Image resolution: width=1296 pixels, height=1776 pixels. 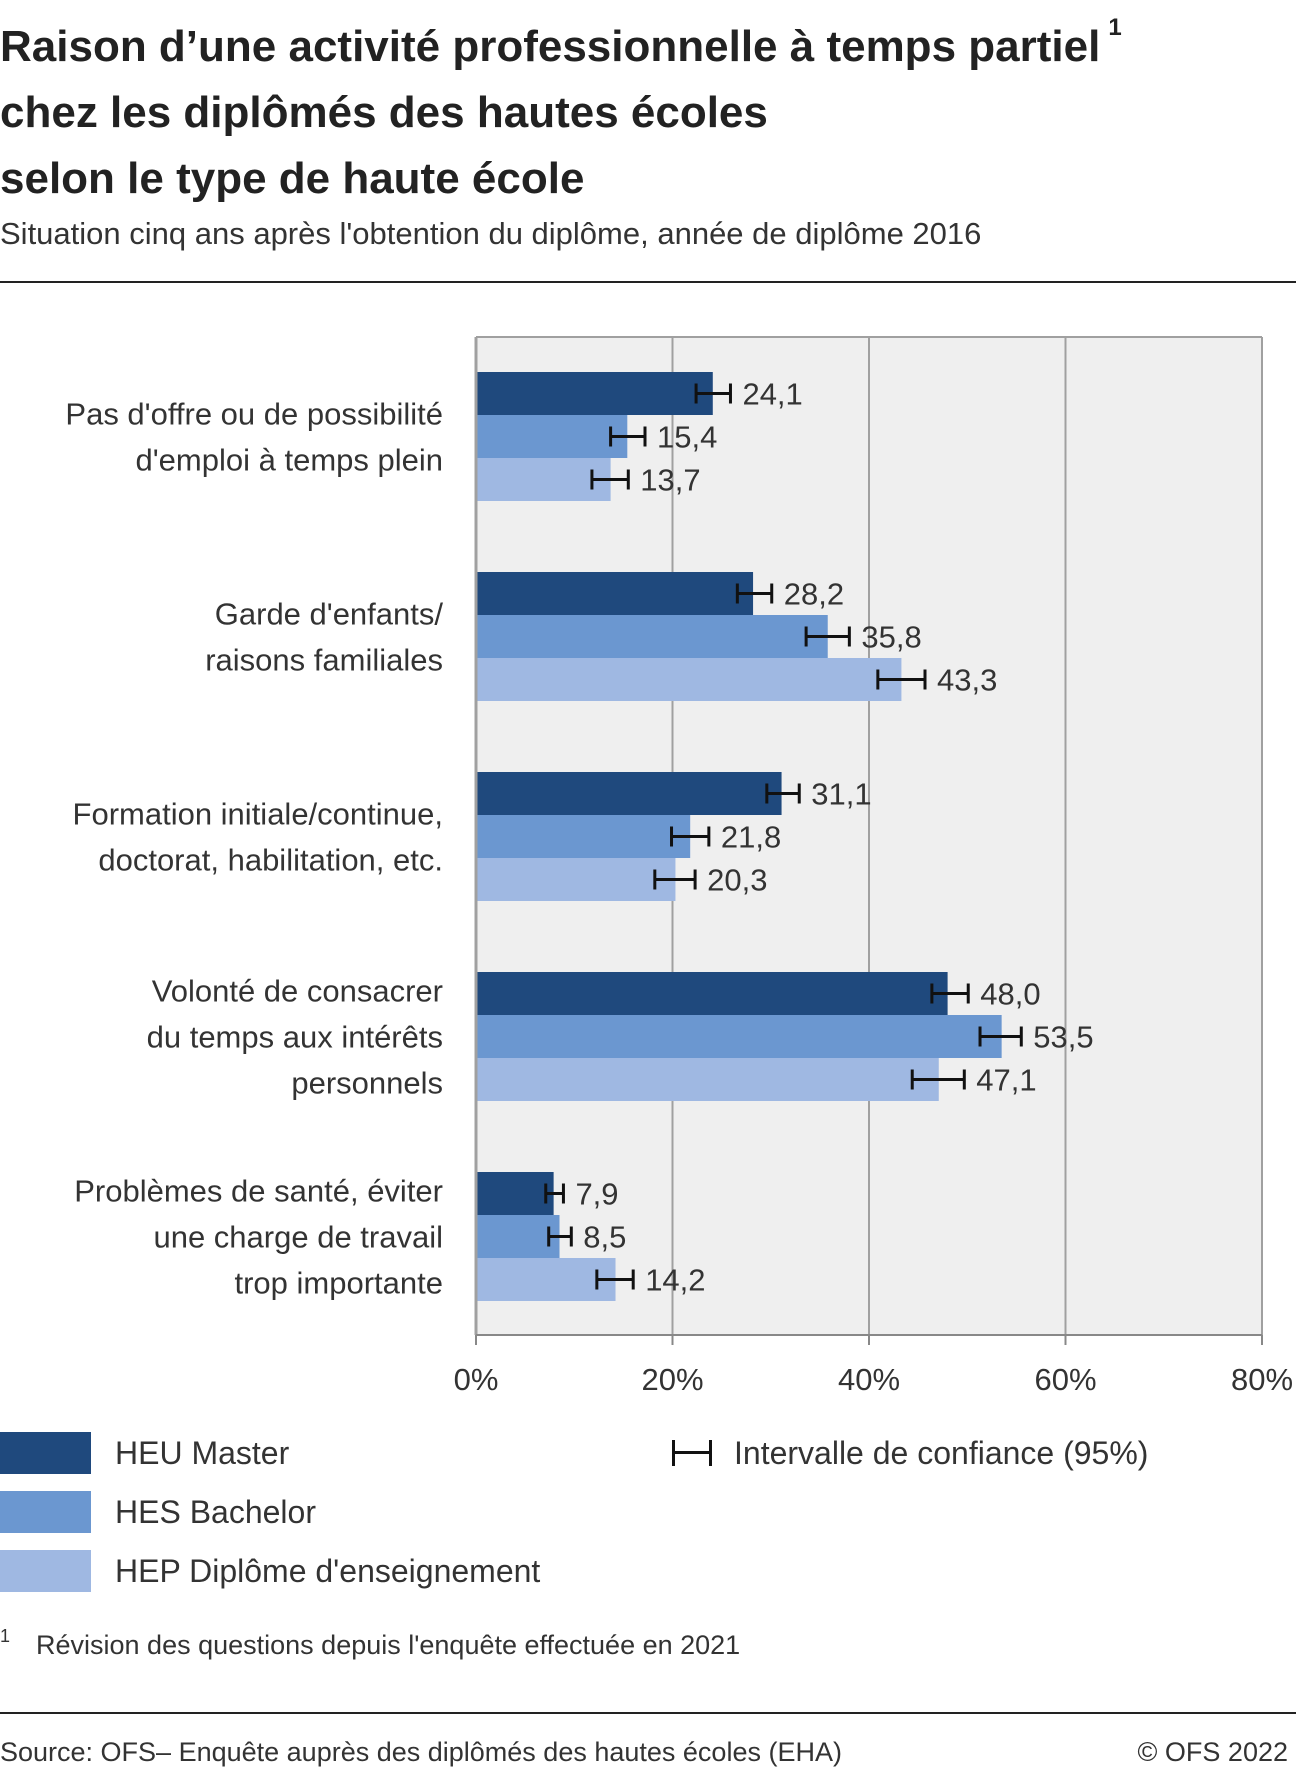 I want to click on legend-swatch-hep-diplome, so click(x=45, y=1571).